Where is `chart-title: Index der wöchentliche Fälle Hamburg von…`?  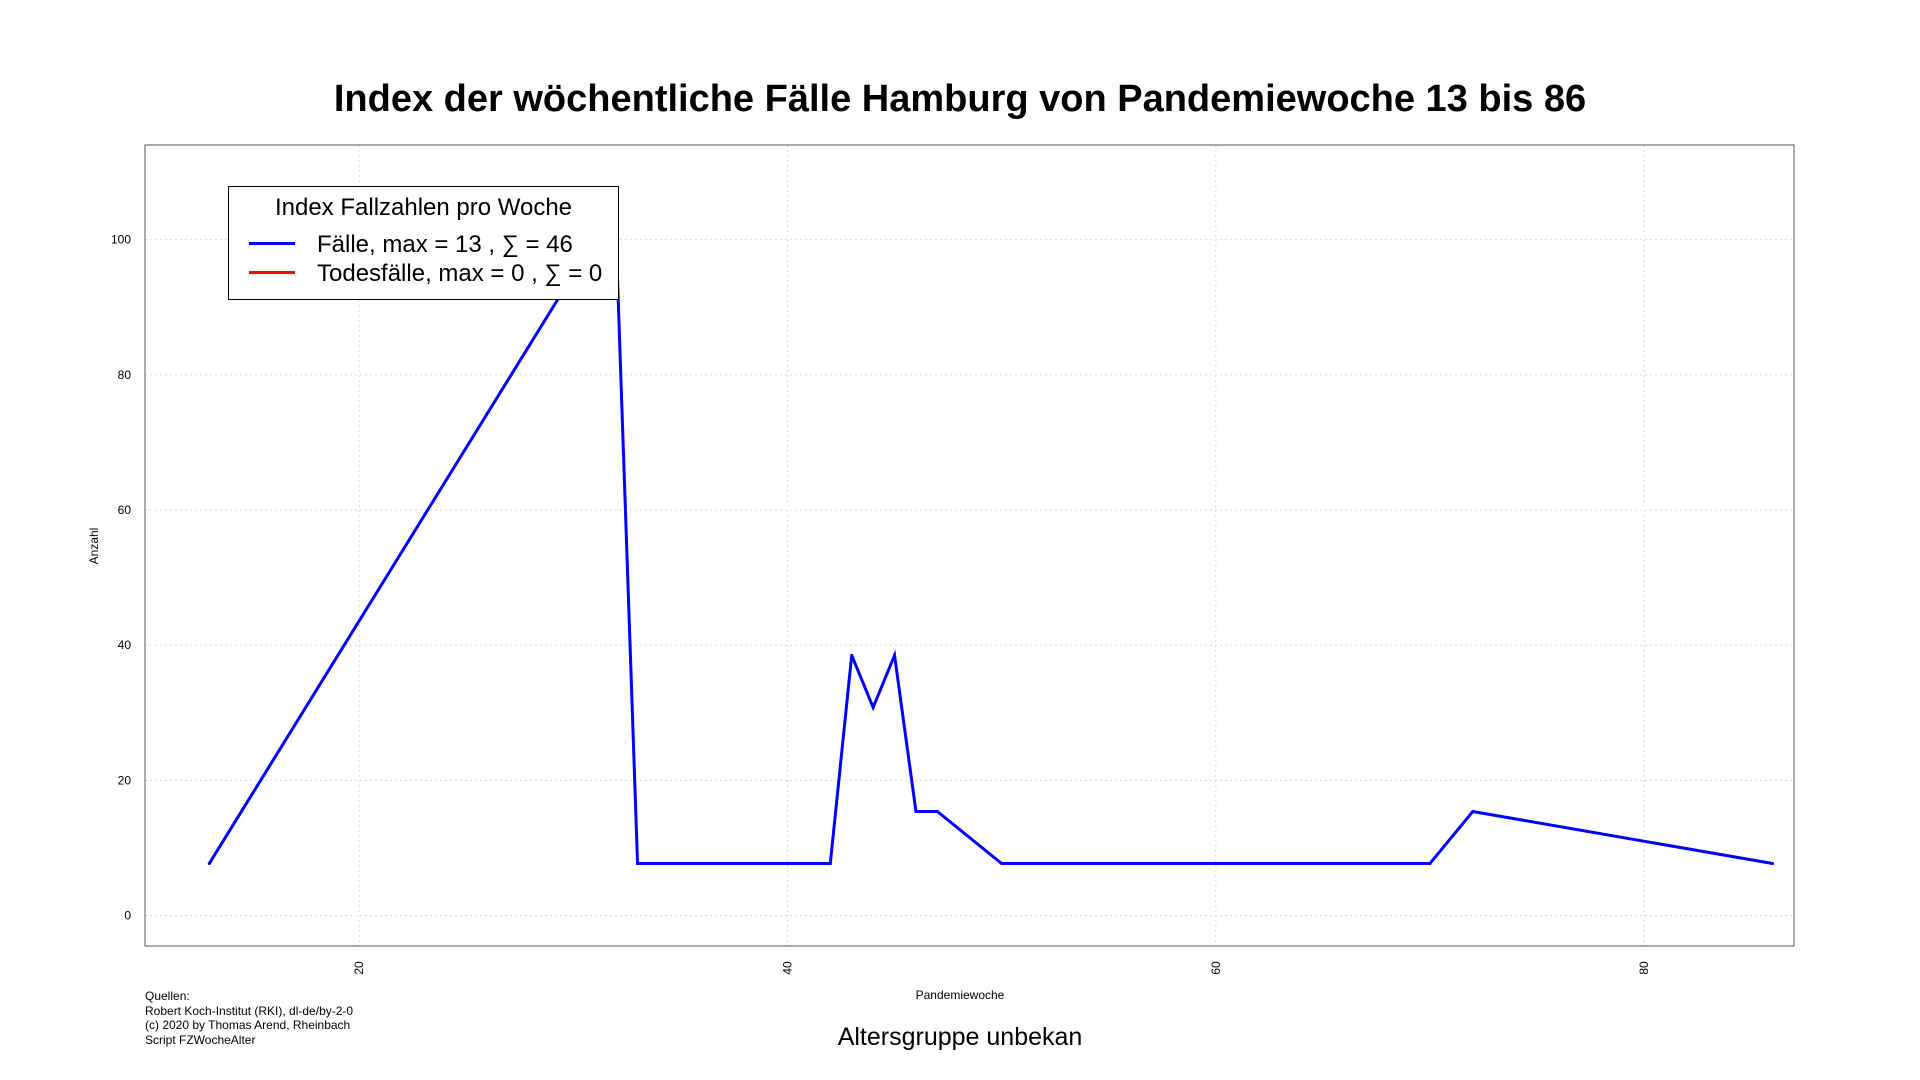 chart-title: Index der wöchentliche Fälle Hamburg von… is located at coordinates (960, 99).